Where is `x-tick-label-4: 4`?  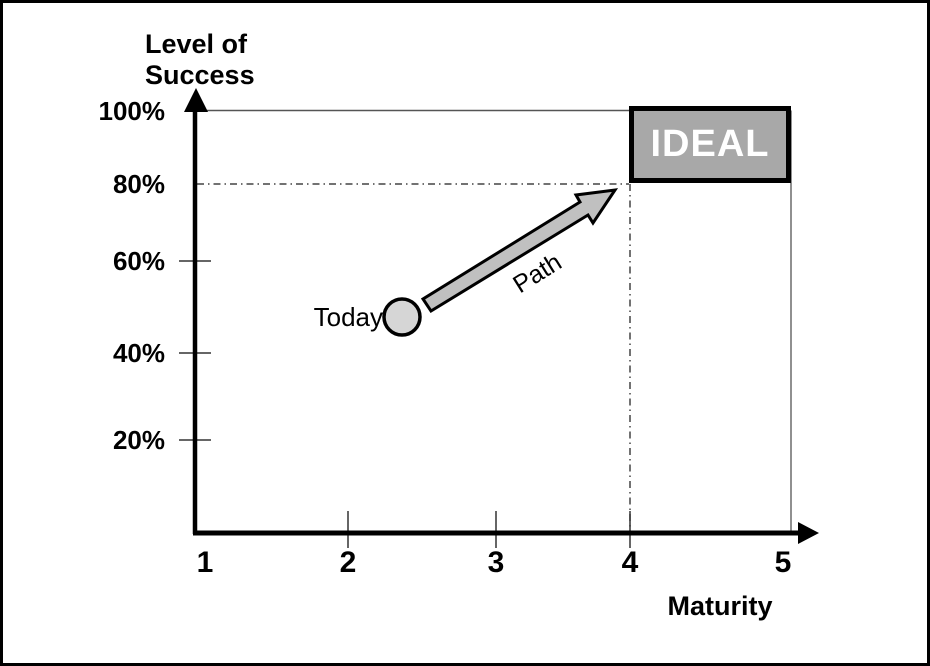 x-tick-label-4: 4 is located at coordinates (630, 562).